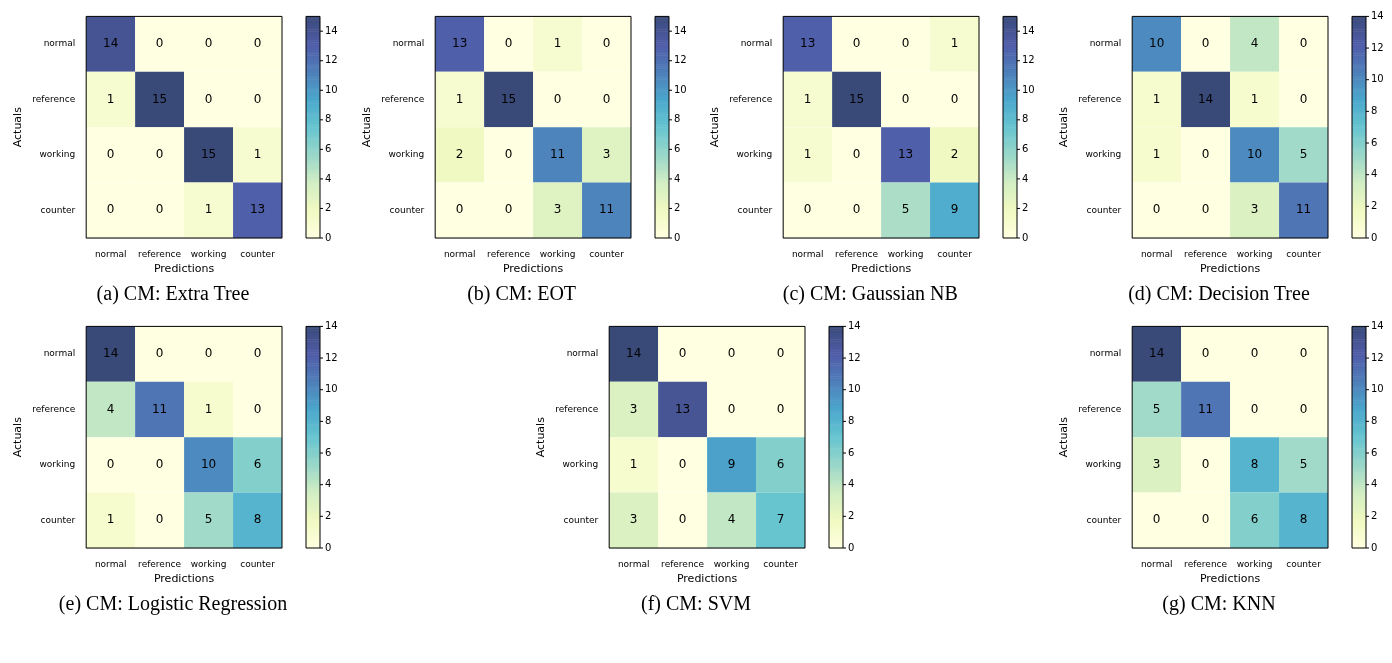 This screenshot has height=663, width=1392. I want to click on data-label: 9, so click(955, 209).